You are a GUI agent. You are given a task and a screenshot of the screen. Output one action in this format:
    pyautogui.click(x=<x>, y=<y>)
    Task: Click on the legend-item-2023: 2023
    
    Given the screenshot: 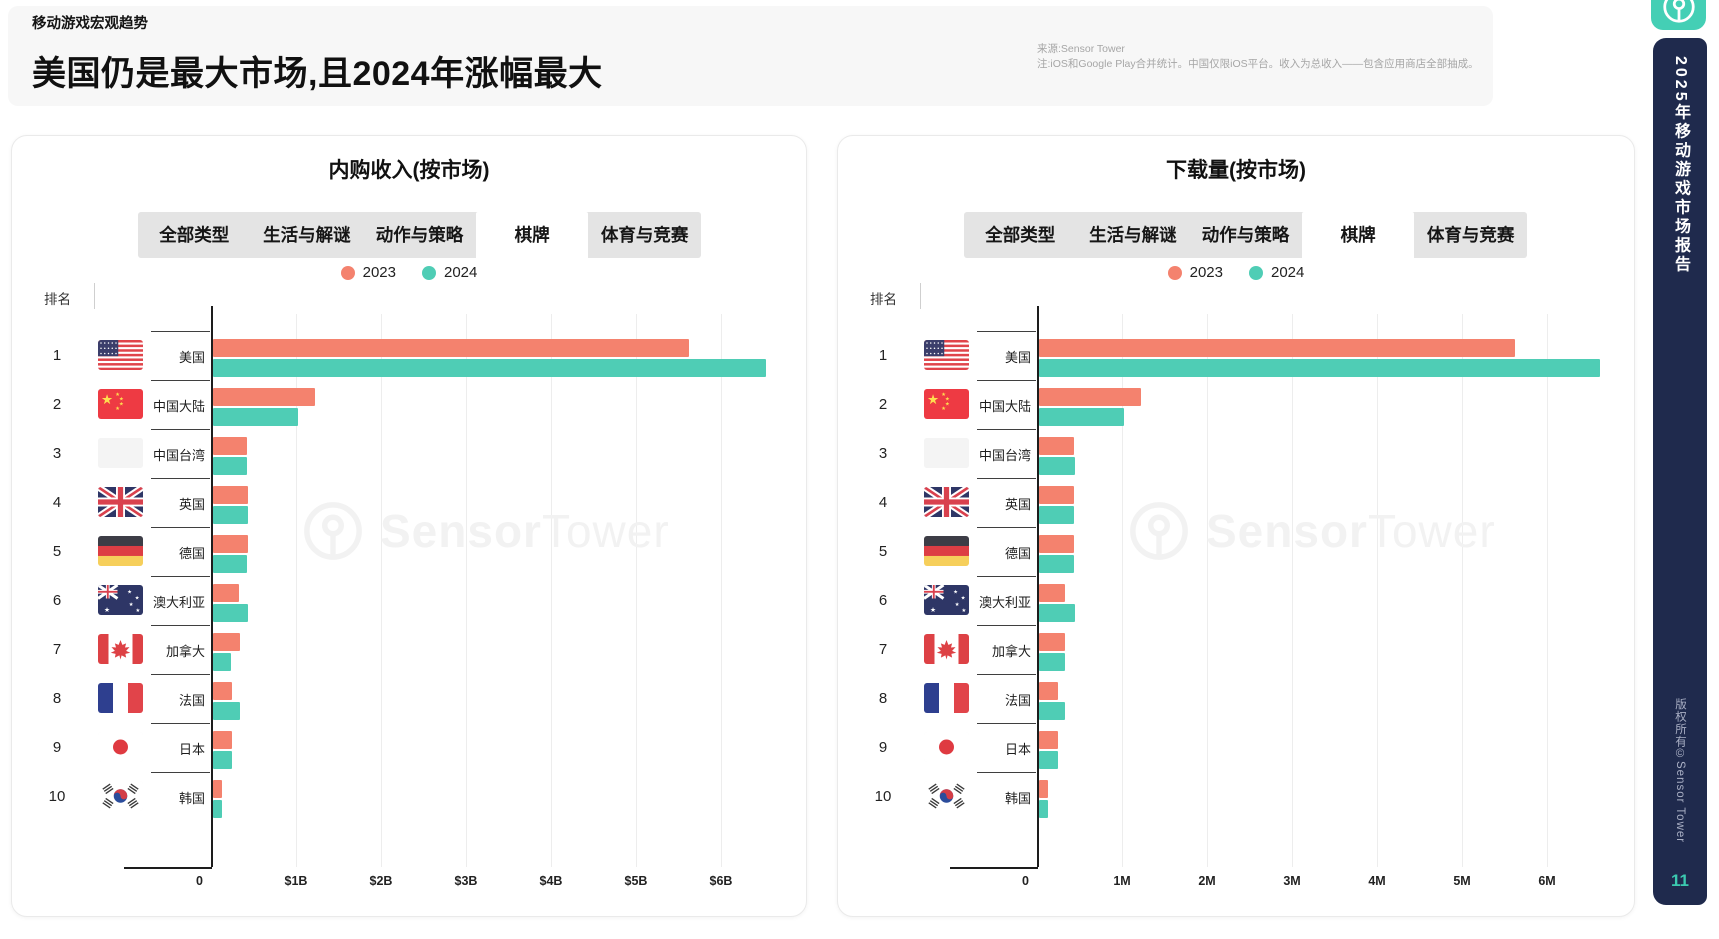 What is the action you would take?
    pyautogui.click(x=1195, y=272)
    